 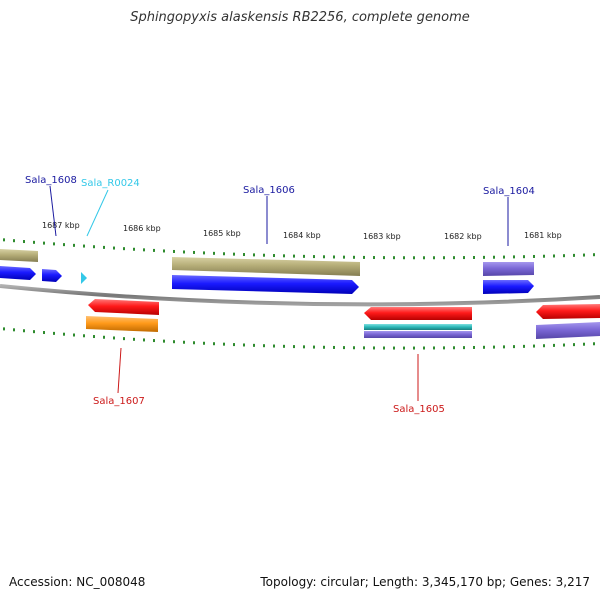 I want to click on forward-features, so click(x=267, y=271).